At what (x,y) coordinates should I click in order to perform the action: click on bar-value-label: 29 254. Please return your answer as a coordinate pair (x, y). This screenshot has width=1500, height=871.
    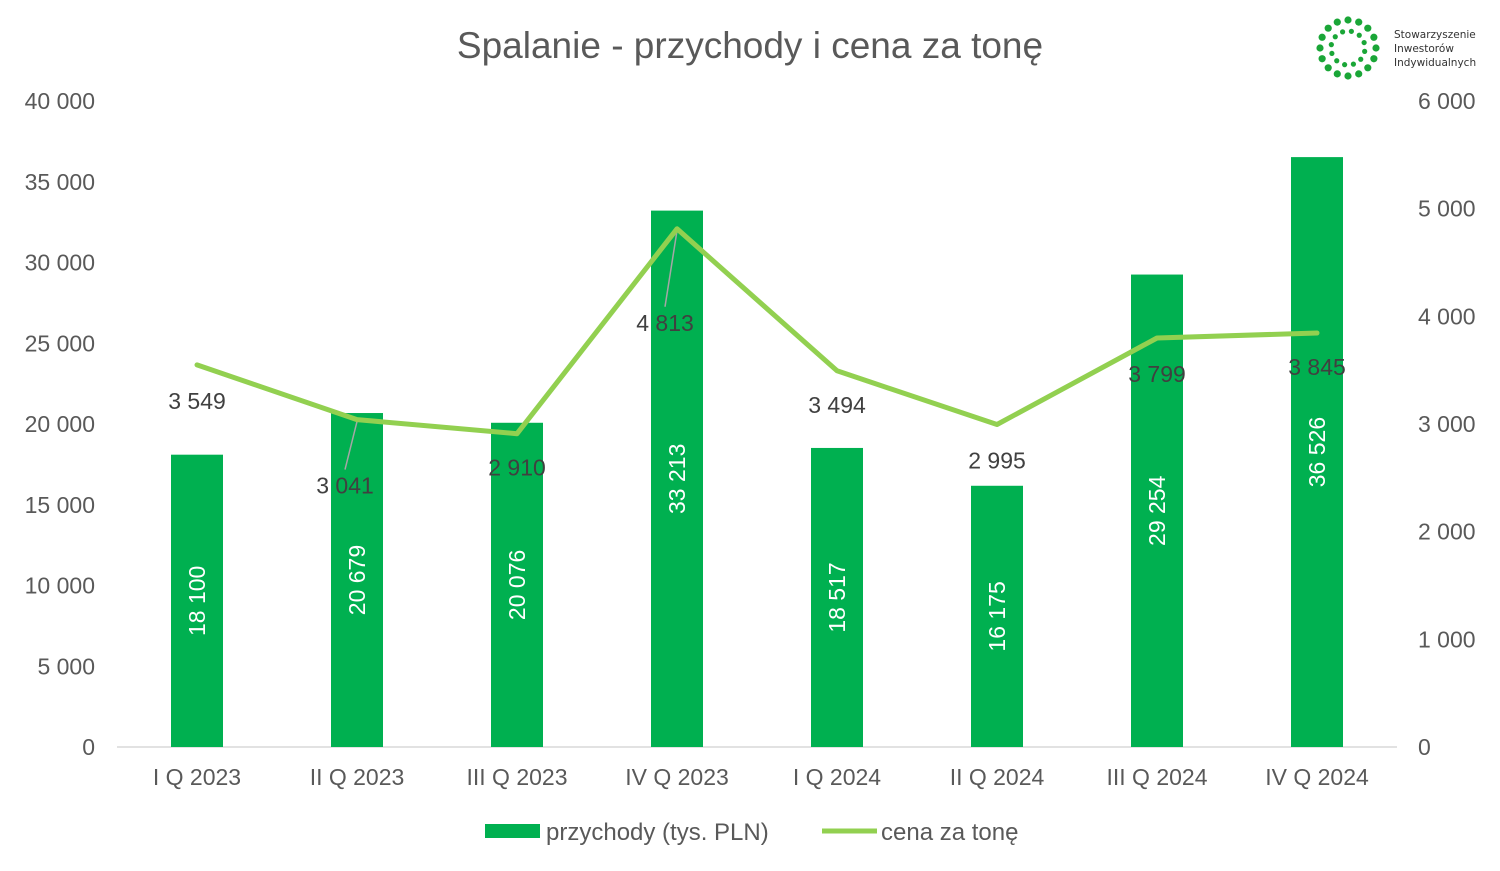
    Looking at the image, I should click on (1157, 510).